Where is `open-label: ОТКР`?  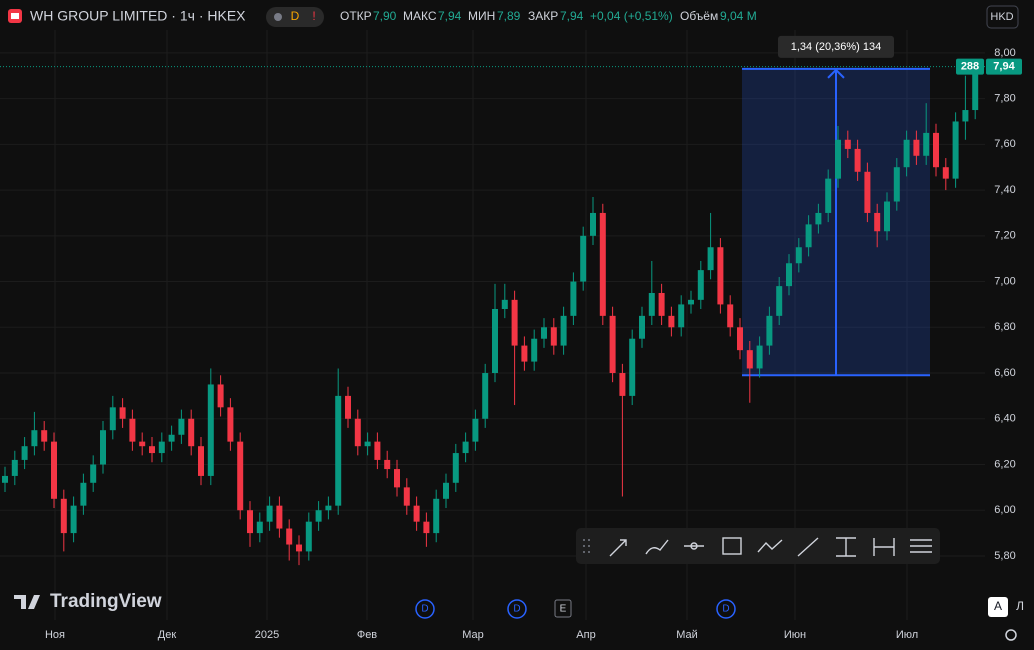 open-label: ОТКР is located at coordinates (356, 16).